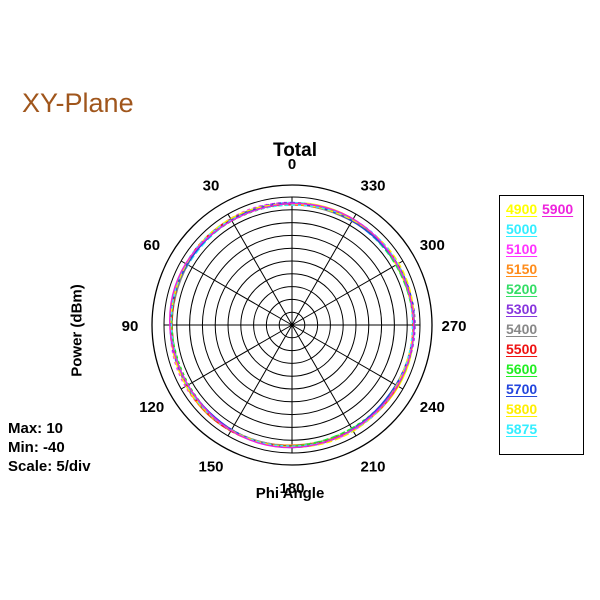  I want to click on max-value: Max: 10, so click(36, 428).